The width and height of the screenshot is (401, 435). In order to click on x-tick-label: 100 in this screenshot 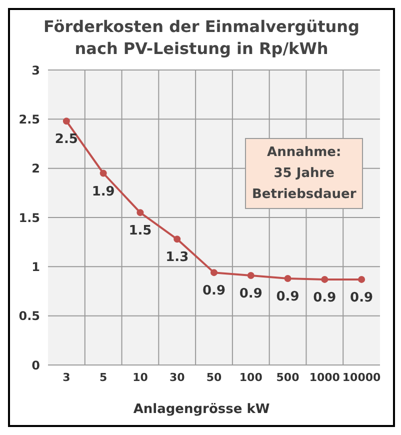, I will do `click(251, 377)`.